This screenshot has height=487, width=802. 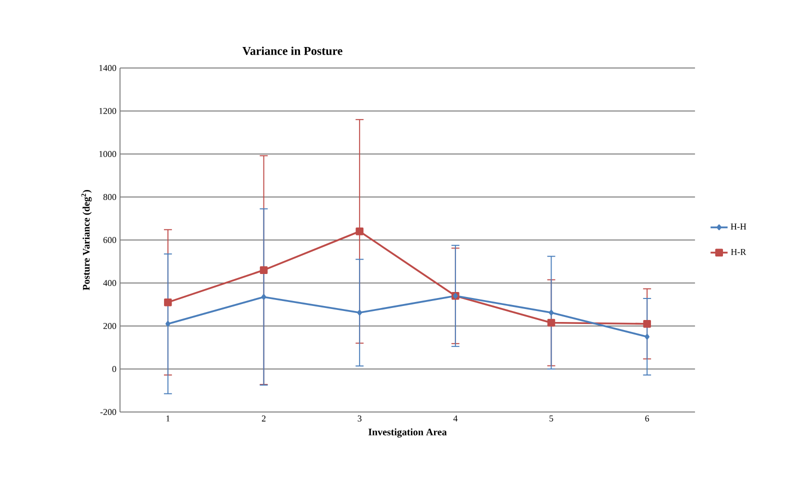 What do you see at coordinates (647, 419) in the screenshot?
I see `x-tick-label: 6` at bounding box center [647, 419].